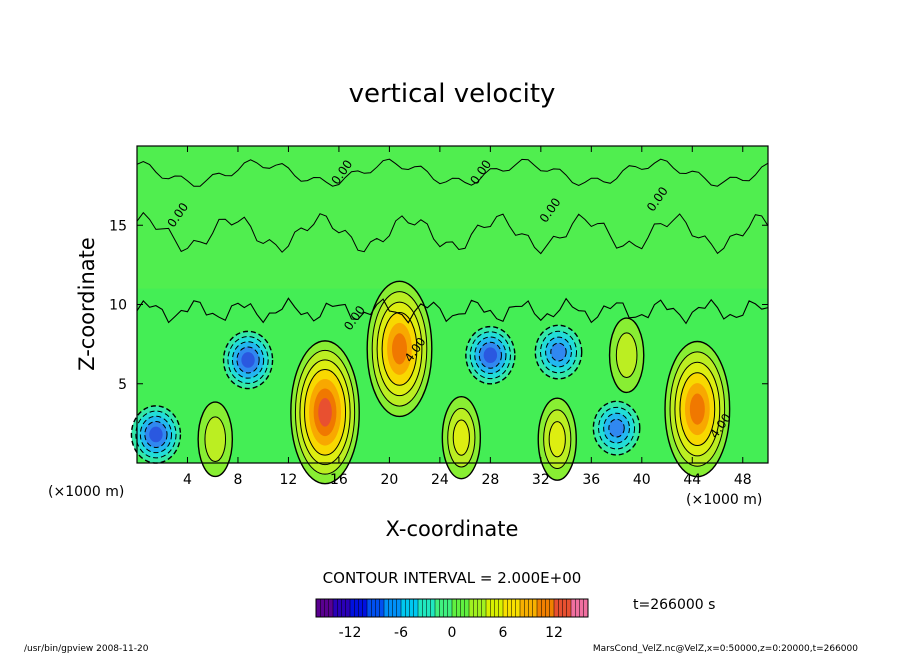 The image size is (904, 654). I want to click on contour-interval-text: CONTOUR INTERVAL = 2.000E+00, so click(452, 578).